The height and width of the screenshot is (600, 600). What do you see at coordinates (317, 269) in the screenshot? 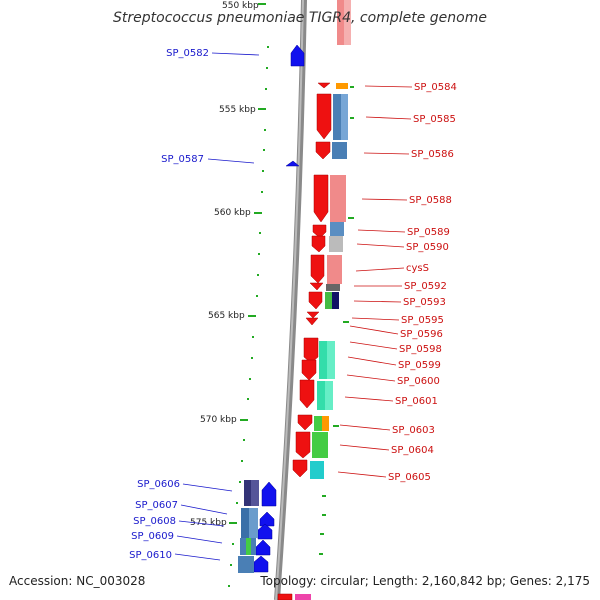
I see `gene-arrow-cysS` at bounding box center [317, 269].